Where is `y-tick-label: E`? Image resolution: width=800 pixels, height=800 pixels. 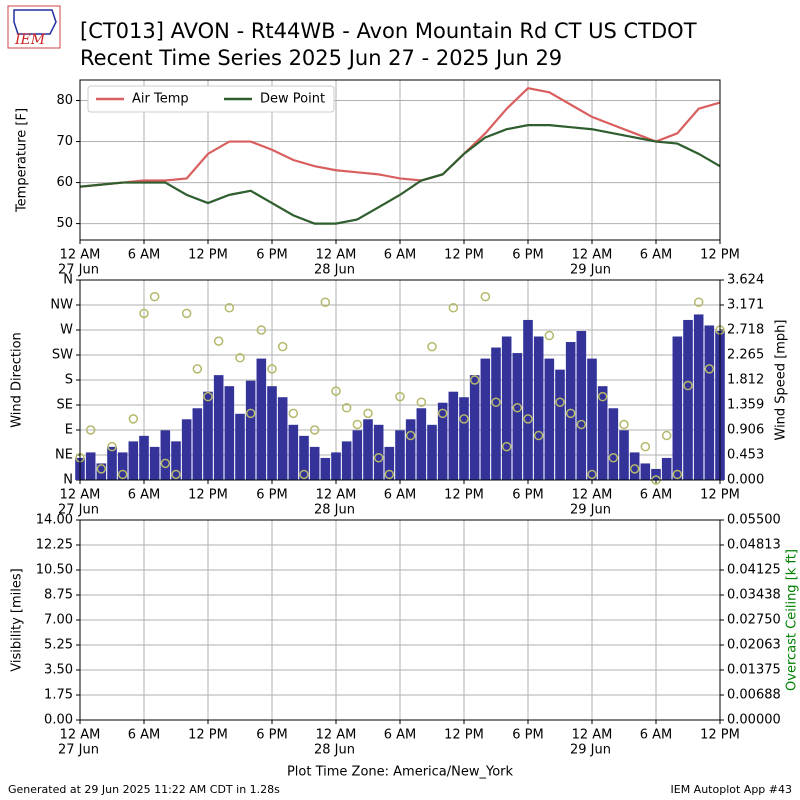
y-tick-label: E is located at coordinates (69, 430).